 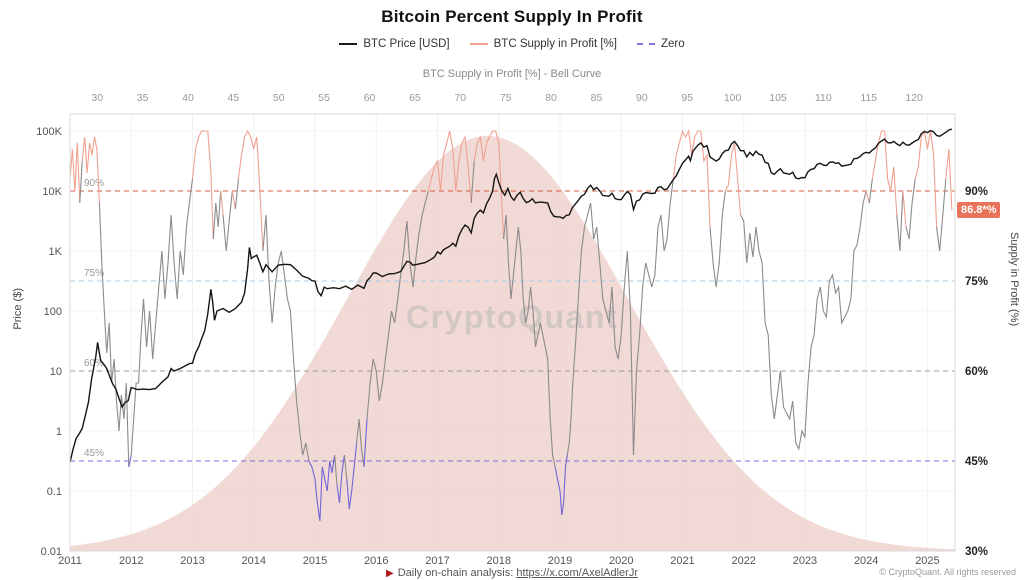 I want to click on price-tick-label: 100, so click(x=53, y=312).